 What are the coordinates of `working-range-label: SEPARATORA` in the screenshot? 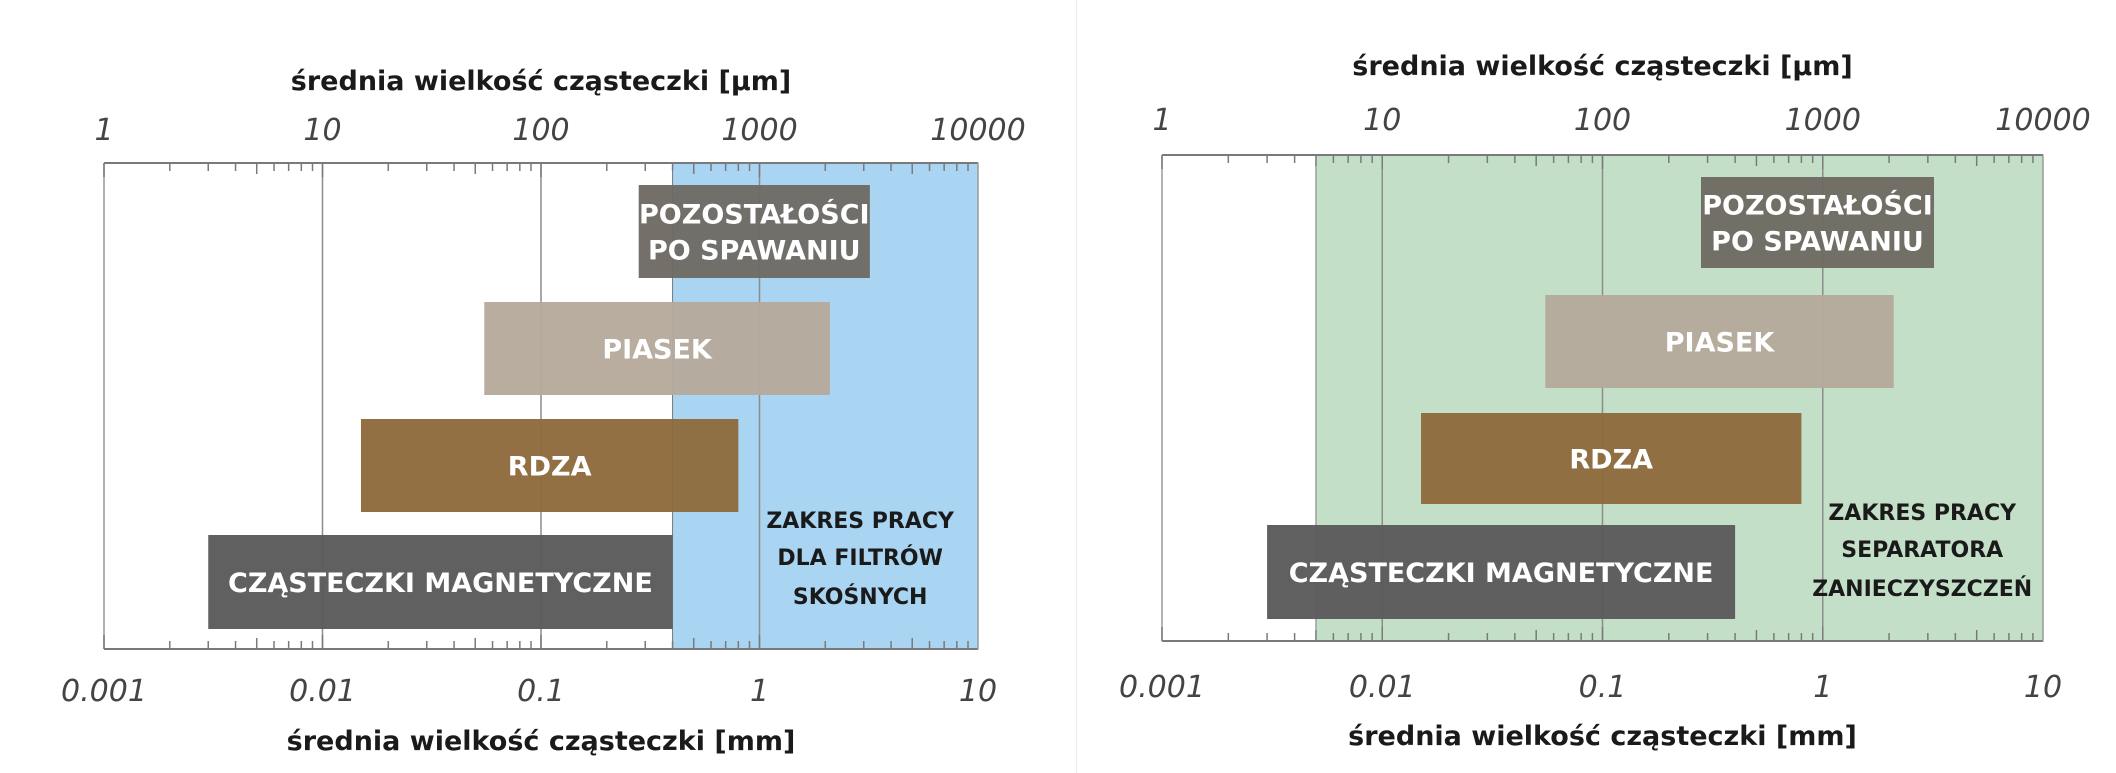 It's located at (1922, 550).